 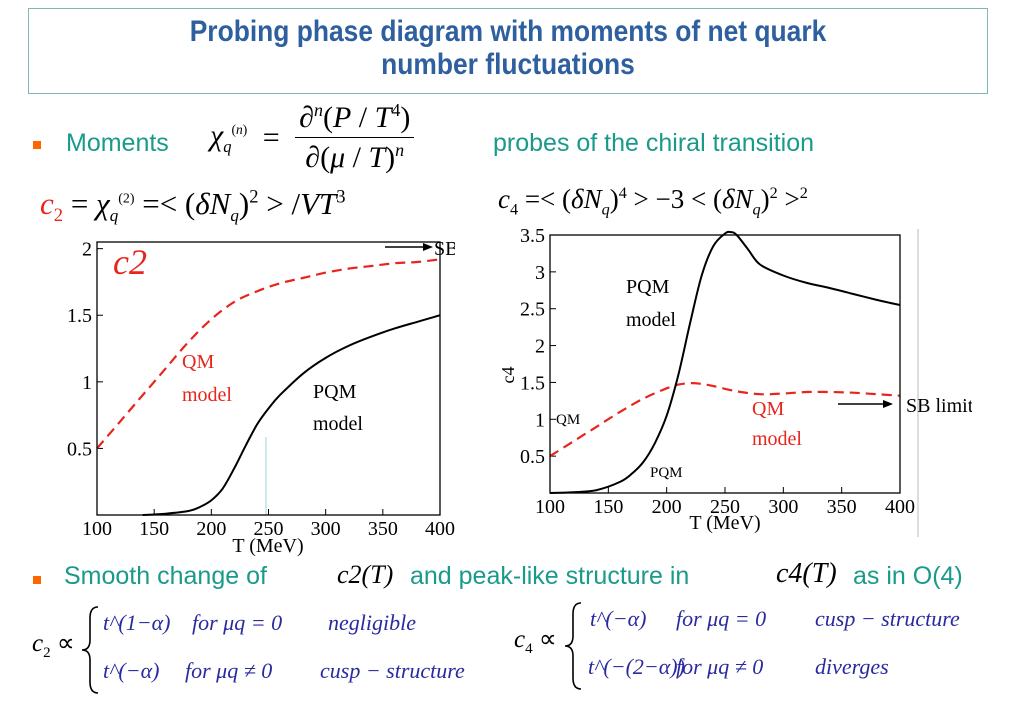 I want to click on c2-y-tick-label: 2, so click(x=87, y=250).